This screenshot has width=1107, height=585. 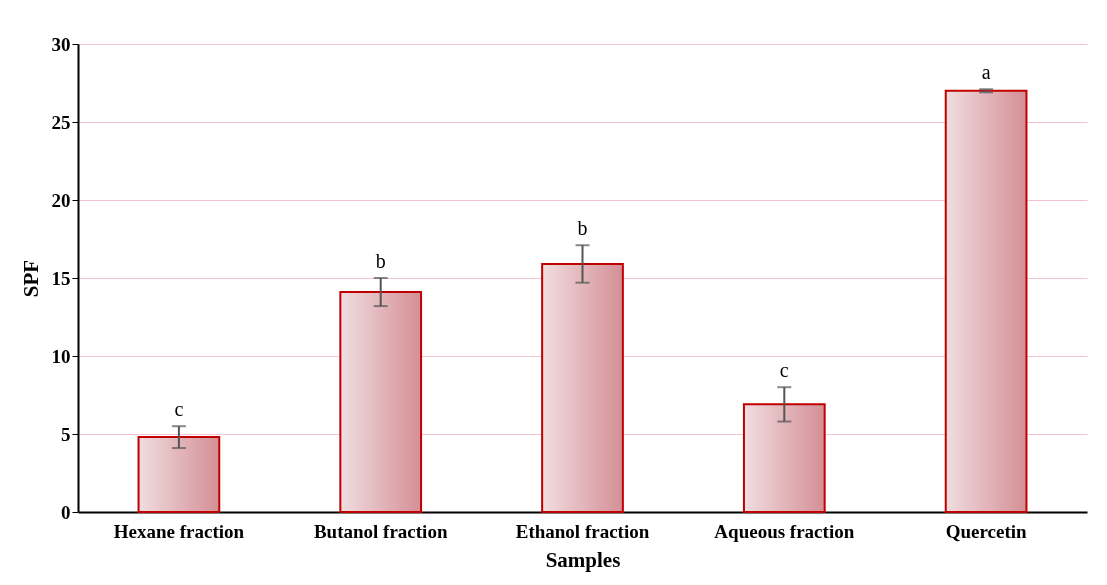 What do you see at coordinates (179, 531) in the screenshot?
I see `x-tick-label: Hexane fraction` at bounding box center [179, 531].